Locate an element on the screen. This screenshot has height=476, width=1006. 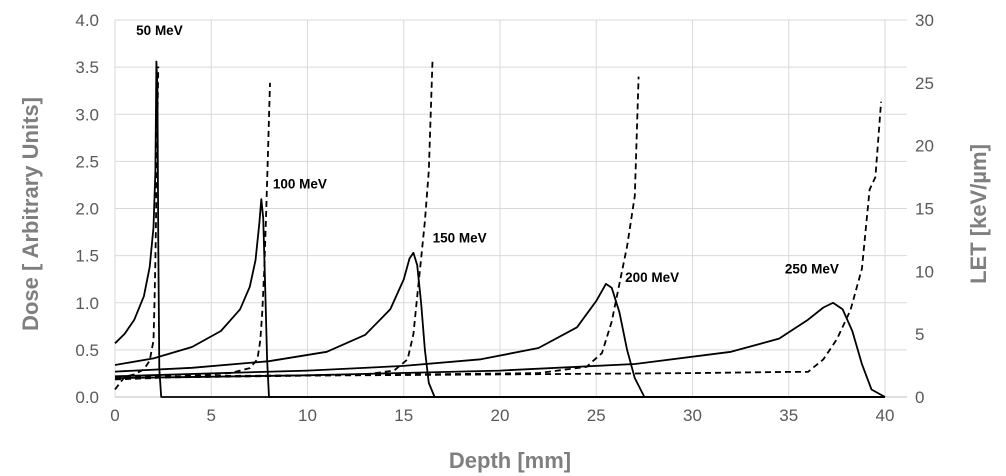
x-tick-label: 20 is located at coordinates (500, 415).